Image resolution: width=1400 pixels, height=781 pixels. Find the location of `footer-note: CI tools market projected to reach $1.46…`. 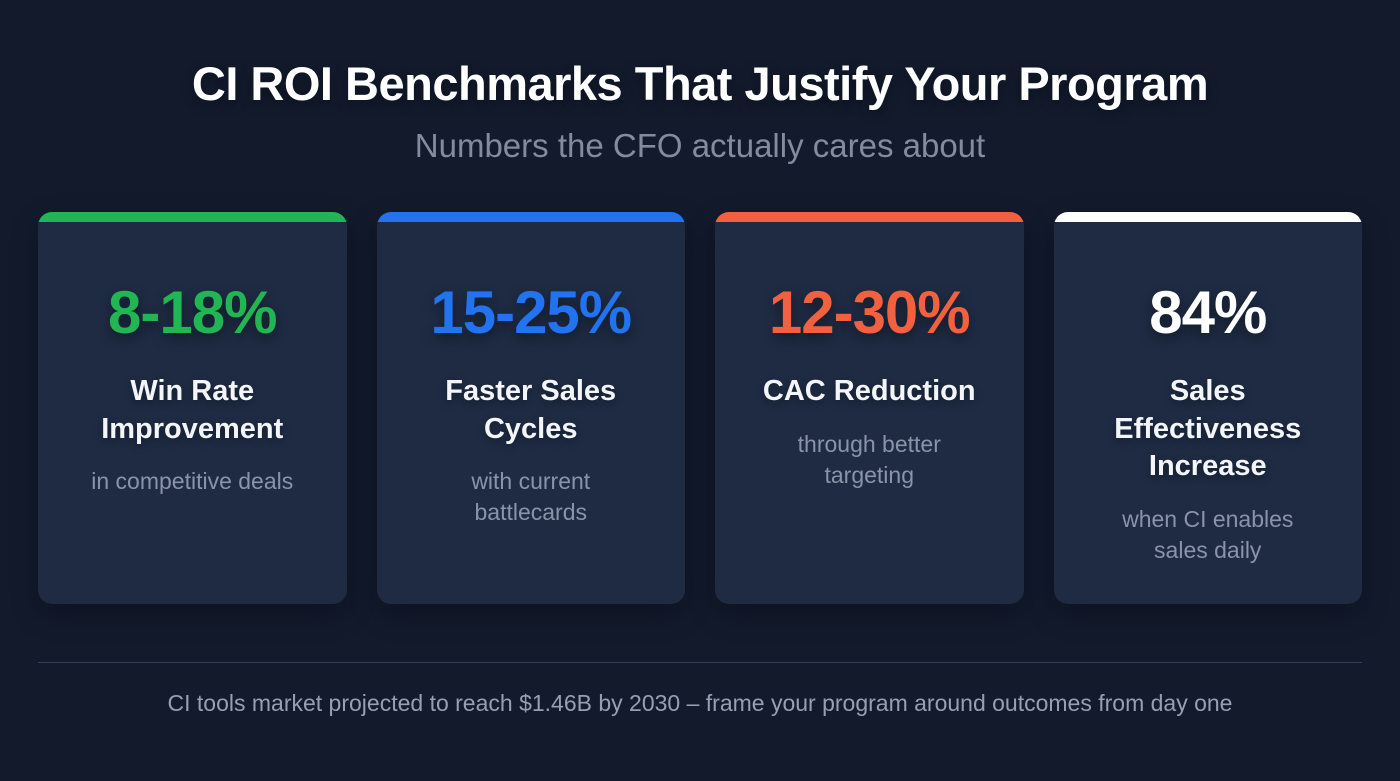

footer-note: CI tools market projected to reach $1.46… is located at coordinates (700, 703).